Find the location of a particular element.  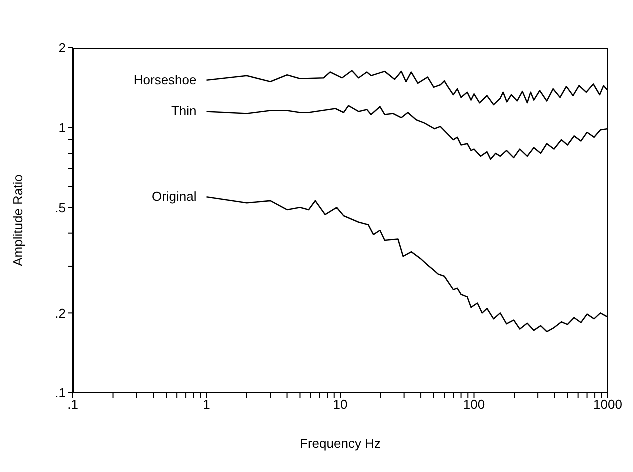

y-tick-label: .2 is located at coordinates (60, 313).